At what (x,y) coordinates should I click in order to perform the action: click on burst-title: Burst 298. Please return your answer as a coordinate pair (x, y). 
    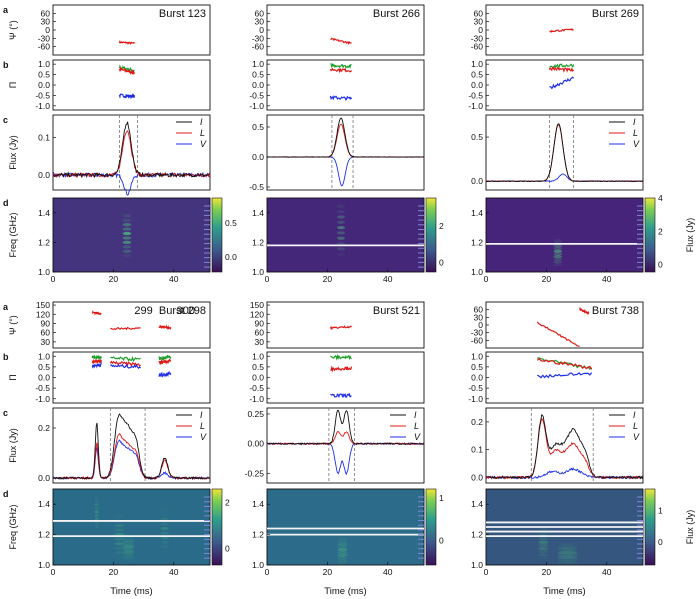
    Looking at the image, I should click on (182, 311).